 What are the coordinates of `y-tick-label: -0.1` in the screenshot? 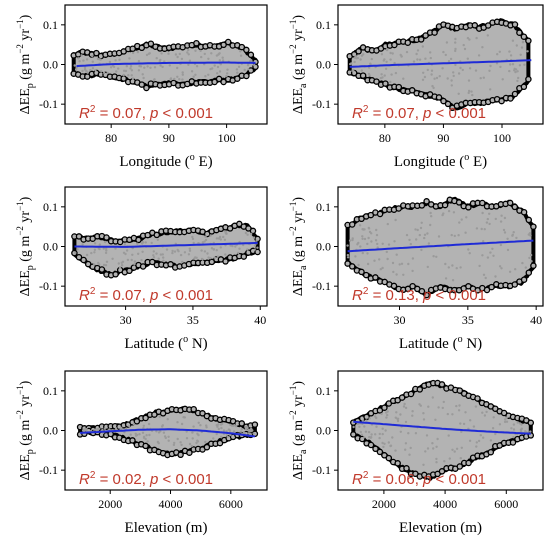 It's located at (48, 470).